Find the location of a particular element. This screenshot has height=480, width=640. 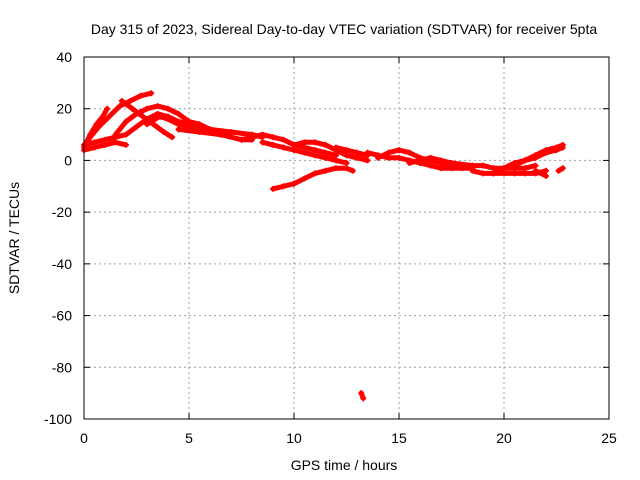

x-tick-label: 25 is located at coordinates (609, 438).